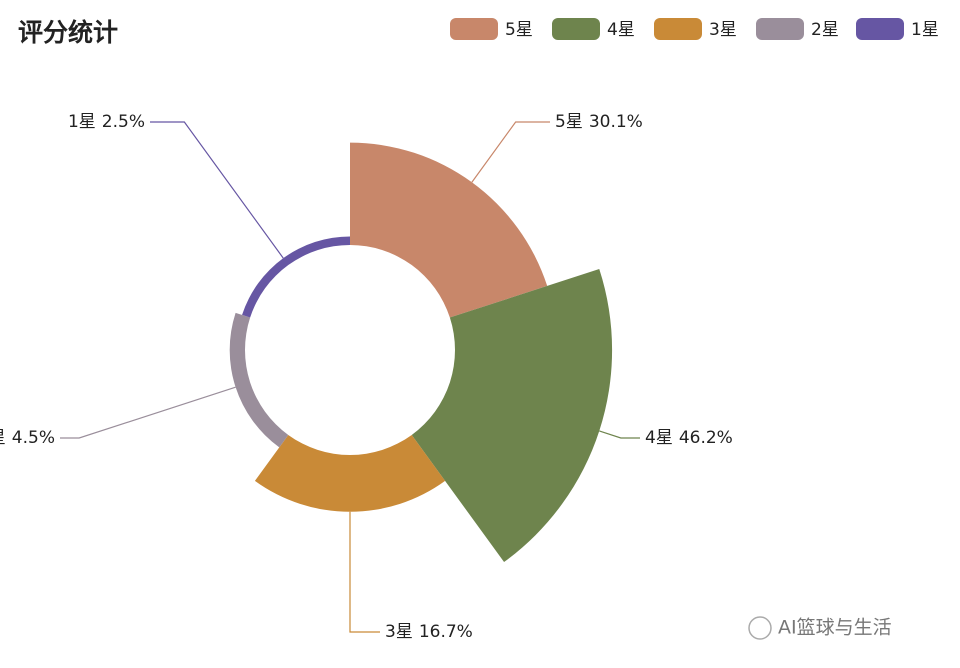  Describe the element at coordinates (825, 30) in the screenshot. I see `legend-label: 2星` at that location.